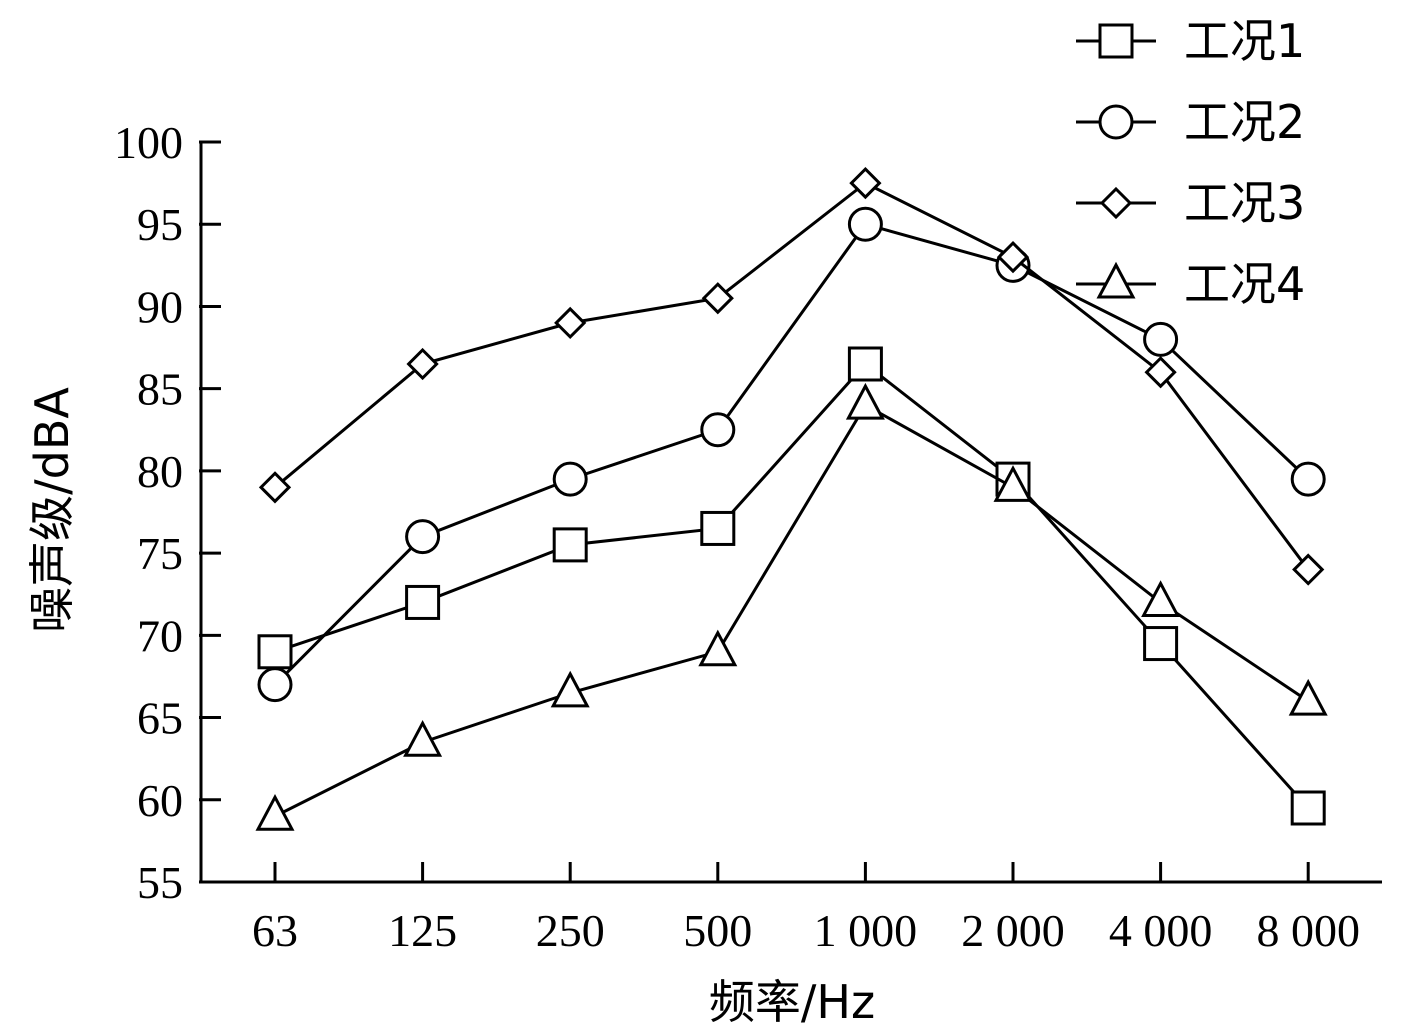 This screenshot has width=1417, height=1035. What do you see at coordinates (1244, 41) in the screenshot?
I see `legend-label: 工况1` at bounding box center [1244, 41].